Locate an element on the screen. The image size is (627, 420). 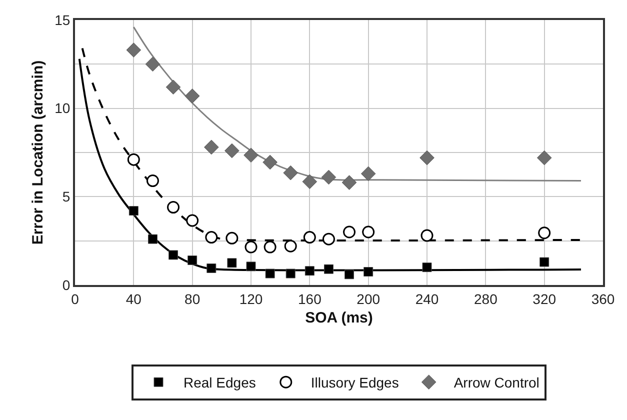
legend-label: Real Edges is located at coordinates (220, 382).